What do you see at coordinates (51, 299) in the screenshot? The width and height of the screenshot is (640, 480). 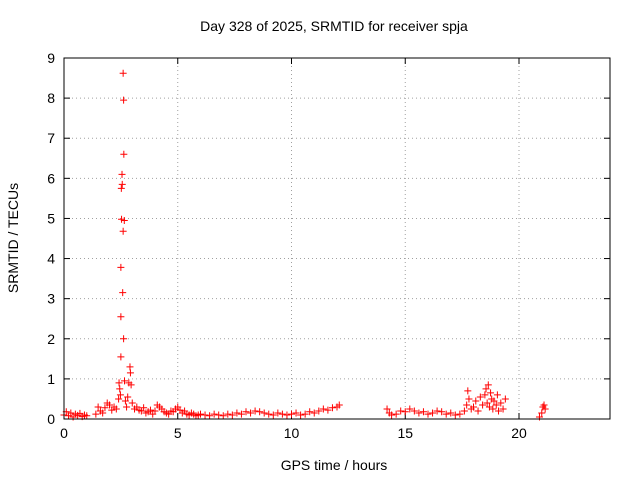 I see `y-tick-label: 3` at bounding box center [51, 299].